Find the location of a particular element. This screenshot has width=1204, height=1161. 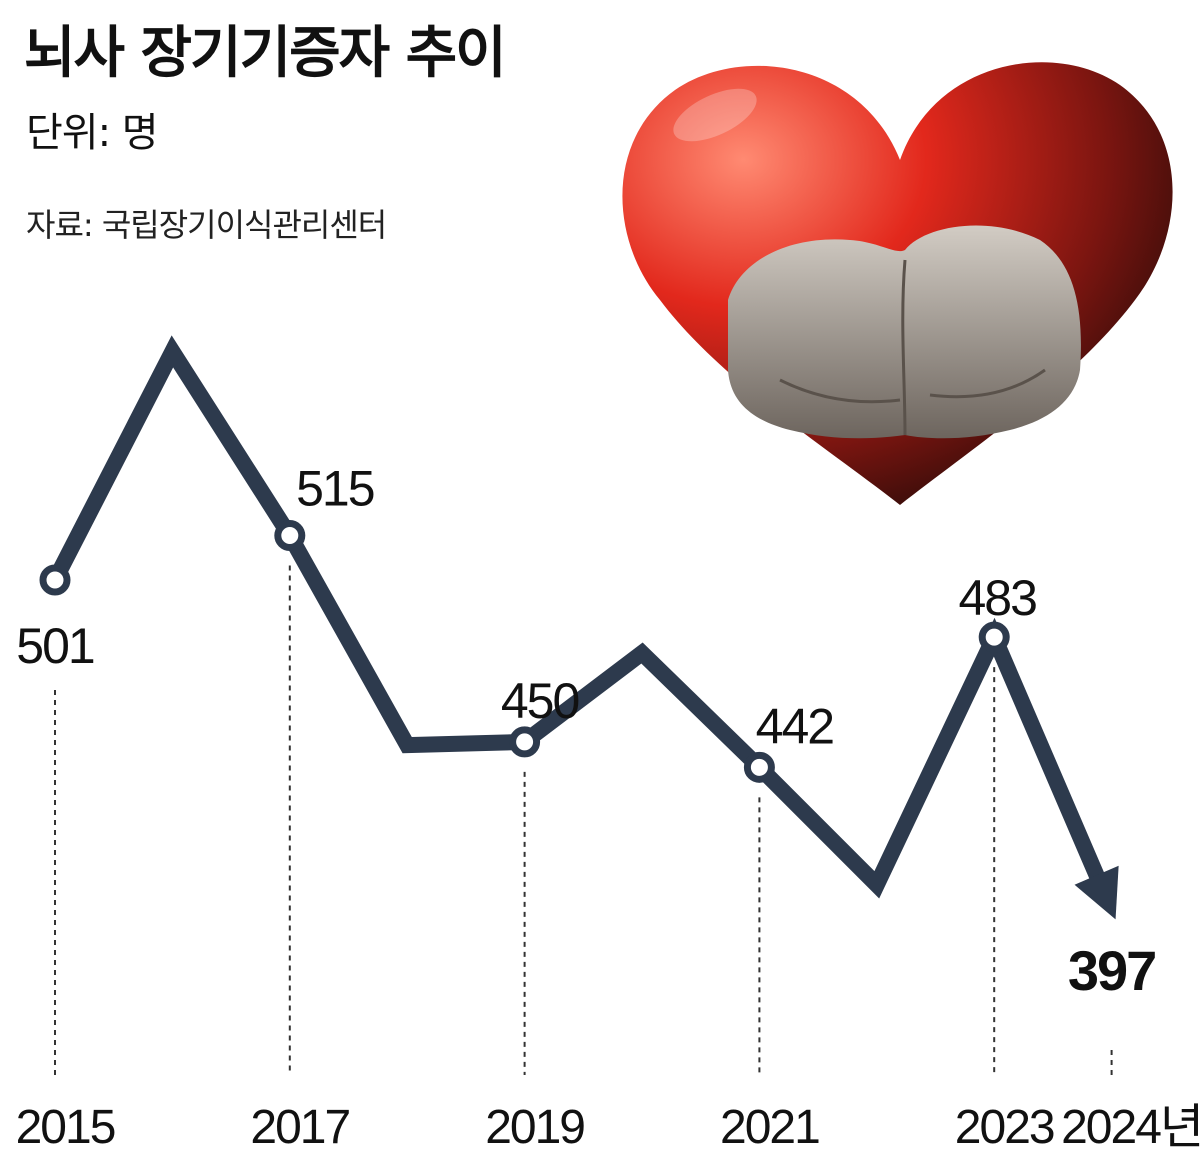

value-label-2019: 450 is located at coordinates (540, 701).